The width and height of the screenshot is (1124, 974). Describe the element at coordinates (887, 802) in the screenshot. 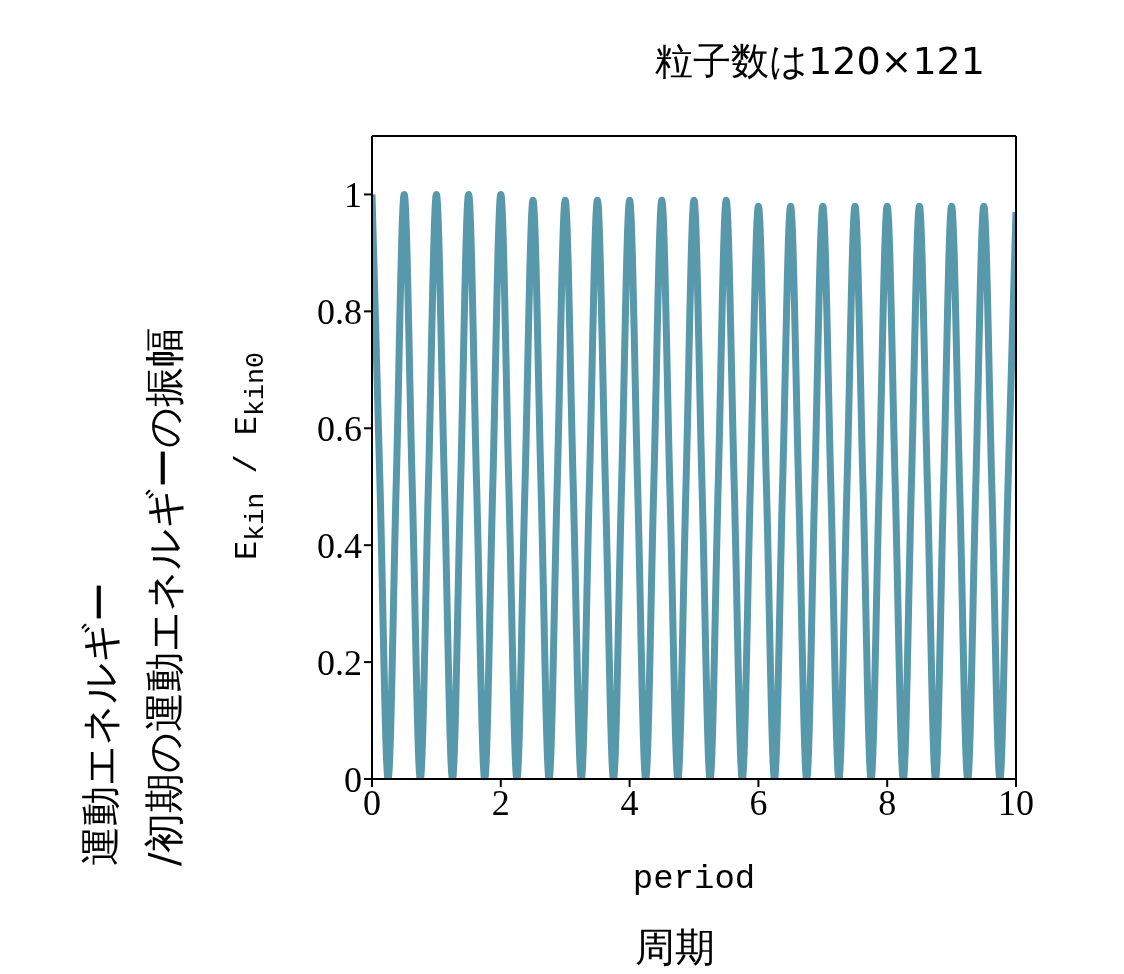

I see `x-tick-label: 8` at that location.